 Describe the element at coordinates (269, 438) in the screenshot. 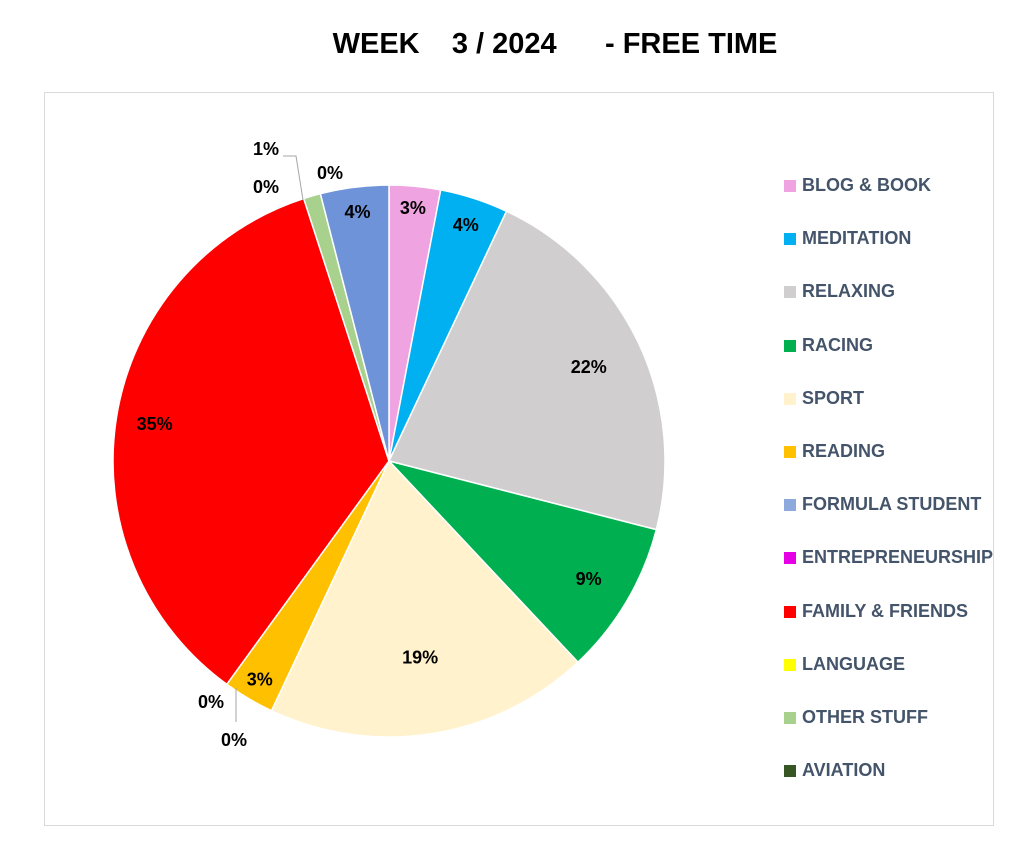

I see `leader-lines` at that location.